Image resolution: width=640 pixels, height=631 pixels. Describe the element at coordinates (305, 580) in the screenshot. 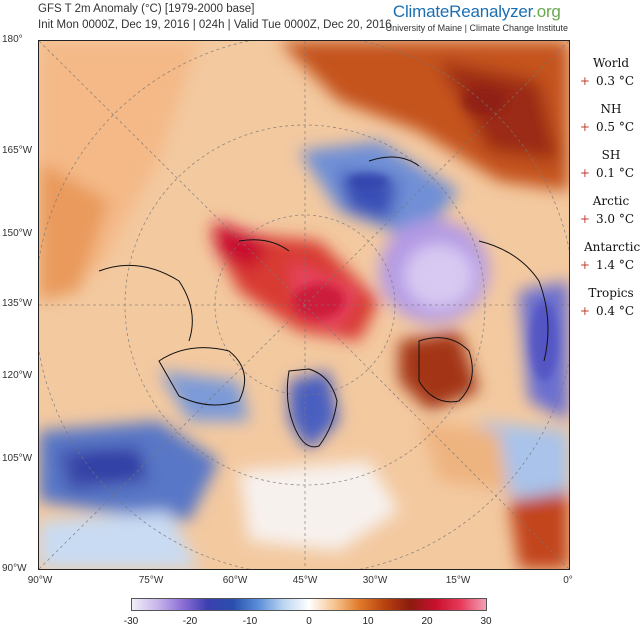

I see `lon-label-45w: 45°W` at that location.